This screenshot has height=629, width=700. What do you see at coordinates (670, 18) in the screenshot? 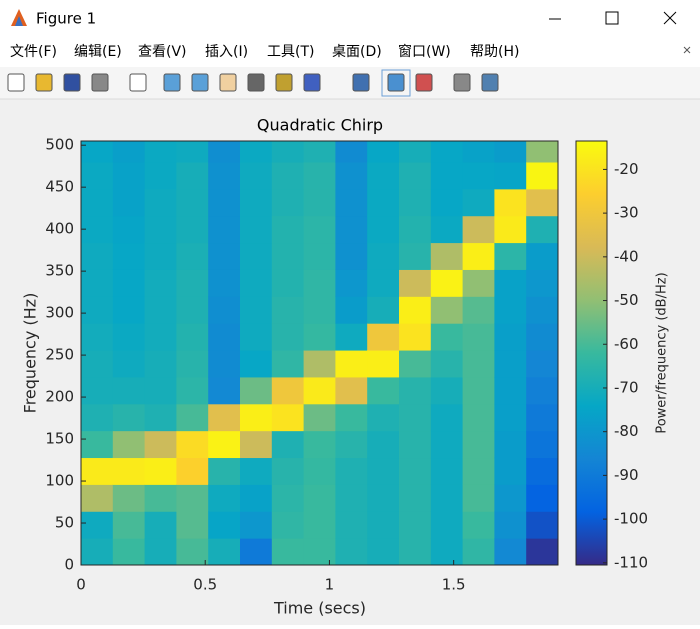
I see `close-button` at bounding box center [670, 18].